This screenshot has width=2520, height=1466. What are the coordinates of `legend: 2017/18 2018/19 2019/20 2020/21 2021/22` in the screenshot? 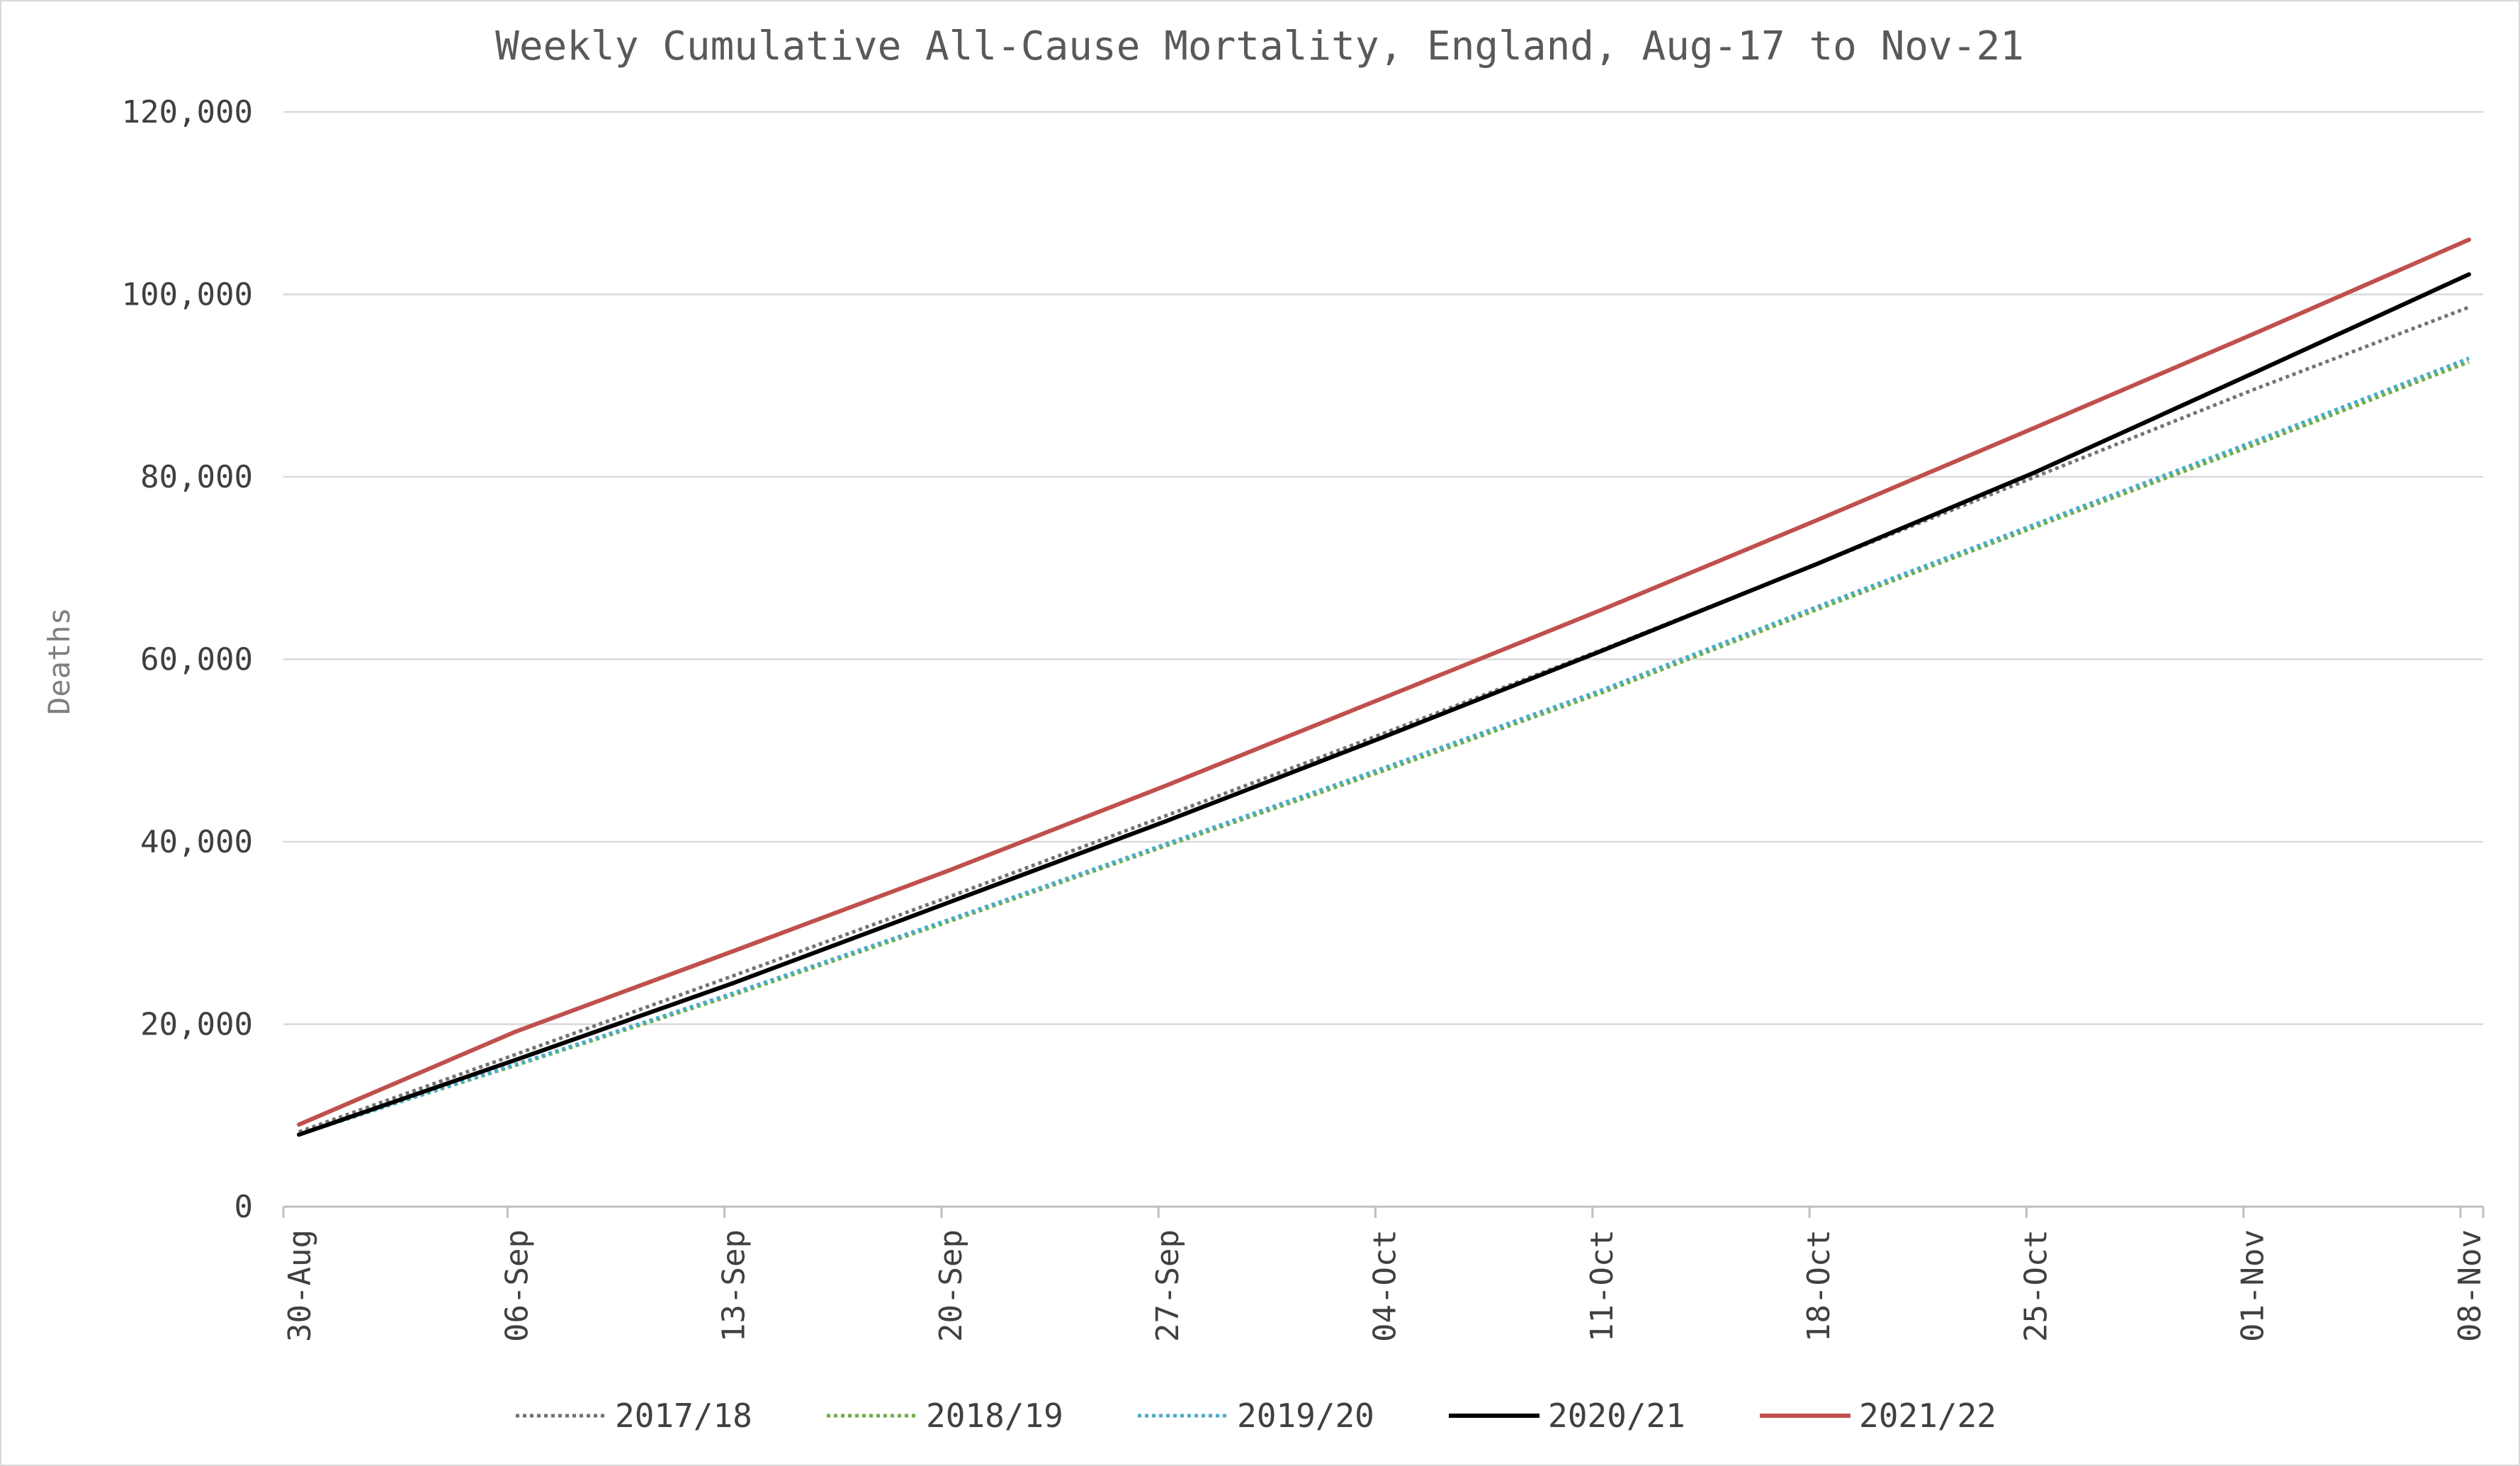 It's located at (1256, 1416).